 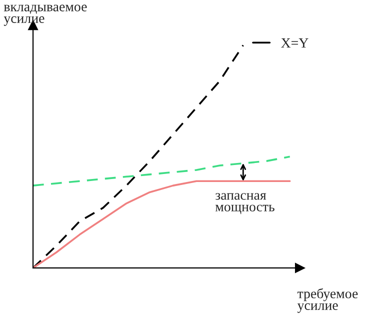 I want to click on y-axis-title: вкладываемое усилие, so click(x=45, y=15).